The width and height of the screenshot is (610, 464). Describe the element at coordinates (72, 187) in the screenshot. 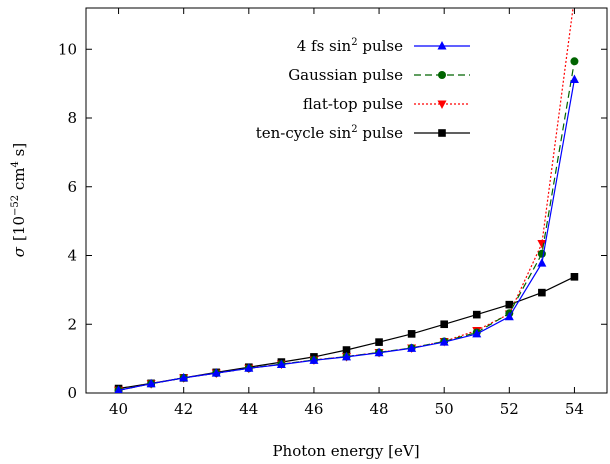

I see `y-tick-label: 6` at that location.